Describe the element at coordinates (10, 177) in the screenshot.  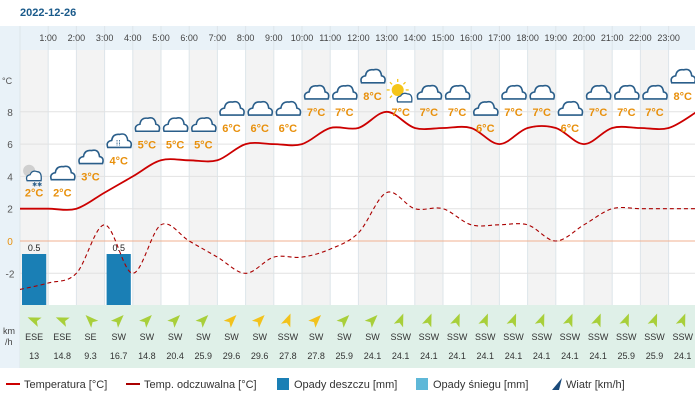
I see `y-tick-label: 4` at that location.